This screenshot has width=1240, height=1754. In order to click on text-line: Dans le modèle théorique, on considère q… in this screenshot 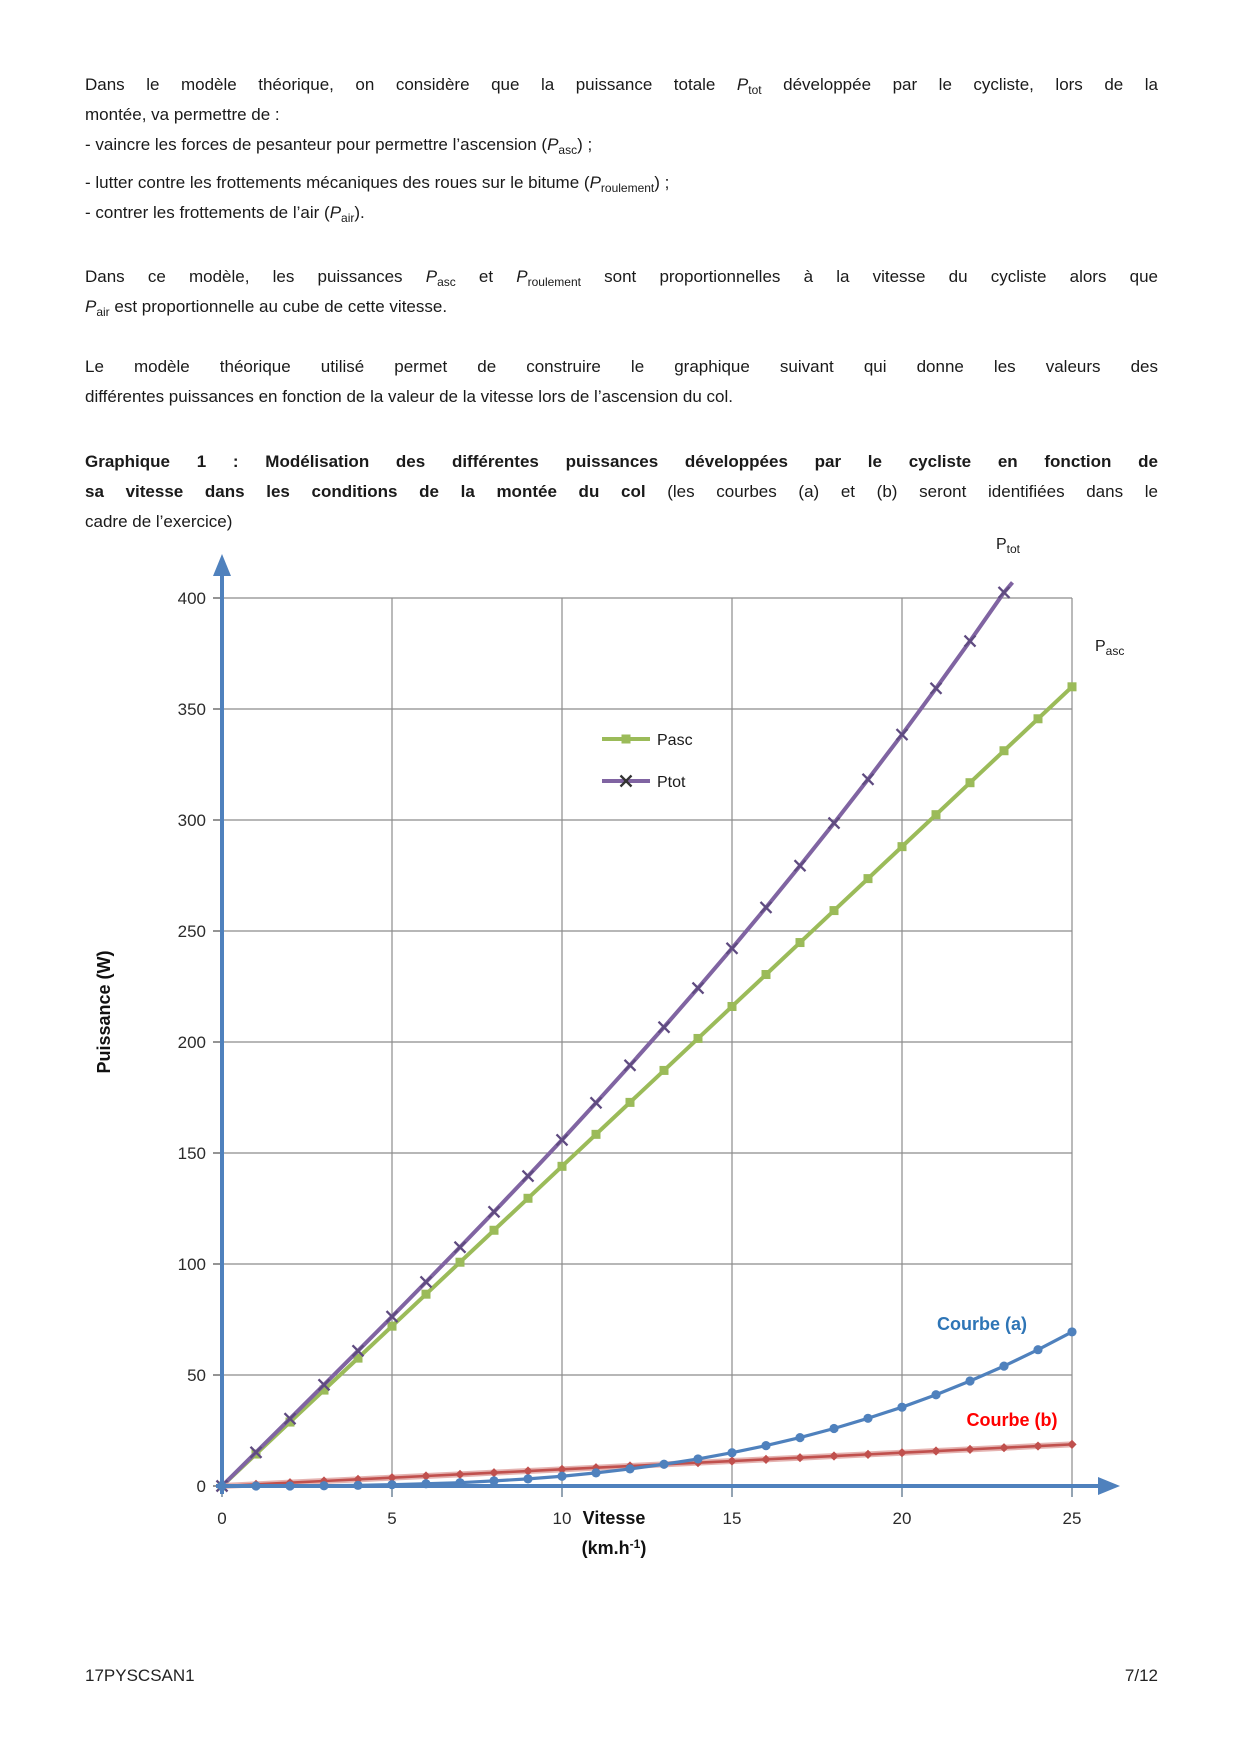, I will do `click(621, 85)`.